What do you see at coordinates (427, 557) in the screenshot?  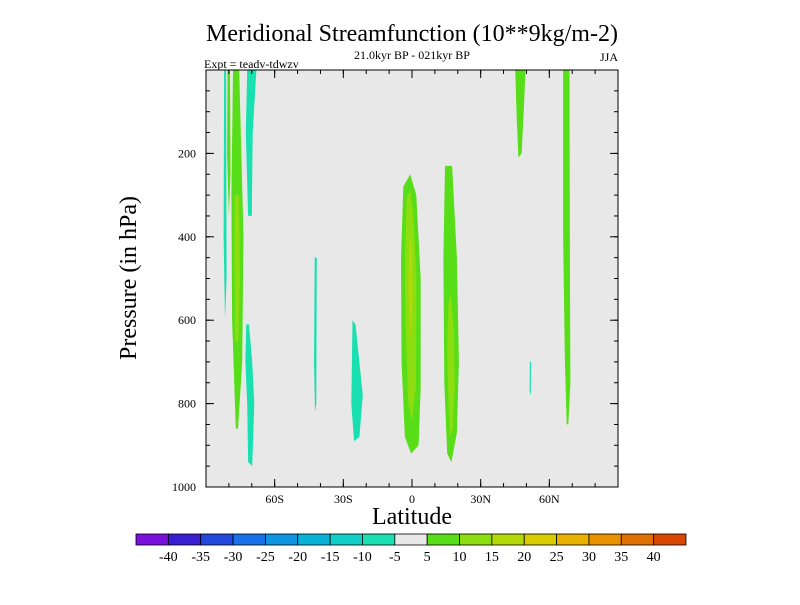 I see `colorbar-label: 5` at bounding box center [427, 557].